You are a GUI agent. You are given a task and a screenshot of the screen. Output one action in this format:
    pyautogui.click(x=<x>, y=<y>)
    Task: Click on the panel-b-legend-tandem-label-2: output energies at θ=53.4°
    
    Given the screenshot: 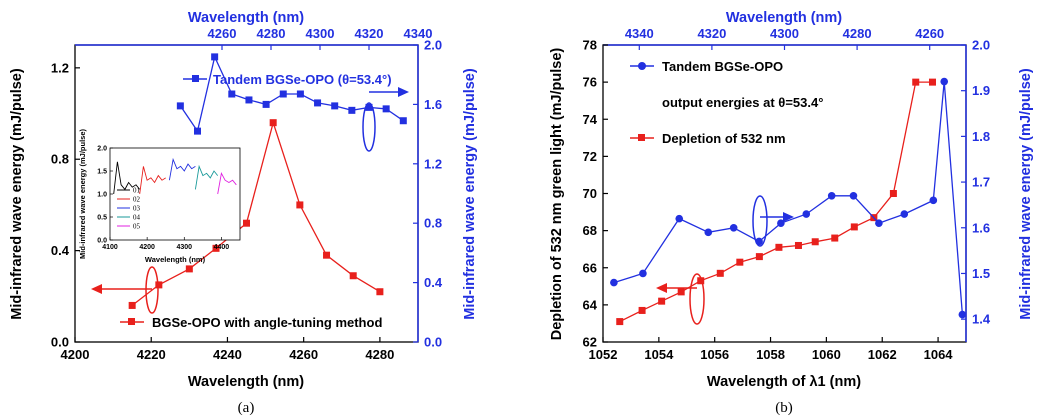 What is the action you would take?
    pyautogui.click(x=742, y=102)
    